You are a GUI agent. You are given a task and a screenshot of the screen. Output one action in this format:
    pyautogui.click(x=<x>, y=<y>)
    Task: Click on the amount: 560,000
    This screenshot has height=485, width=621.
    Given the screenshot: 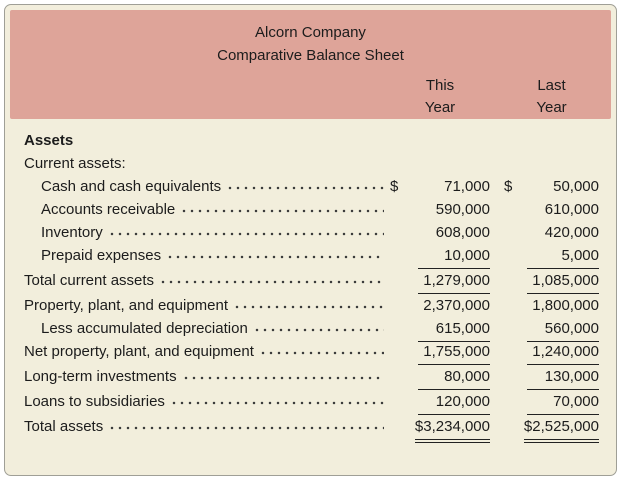 What is the action you would take?
    pyautogui.click(x=563, y=329)
    